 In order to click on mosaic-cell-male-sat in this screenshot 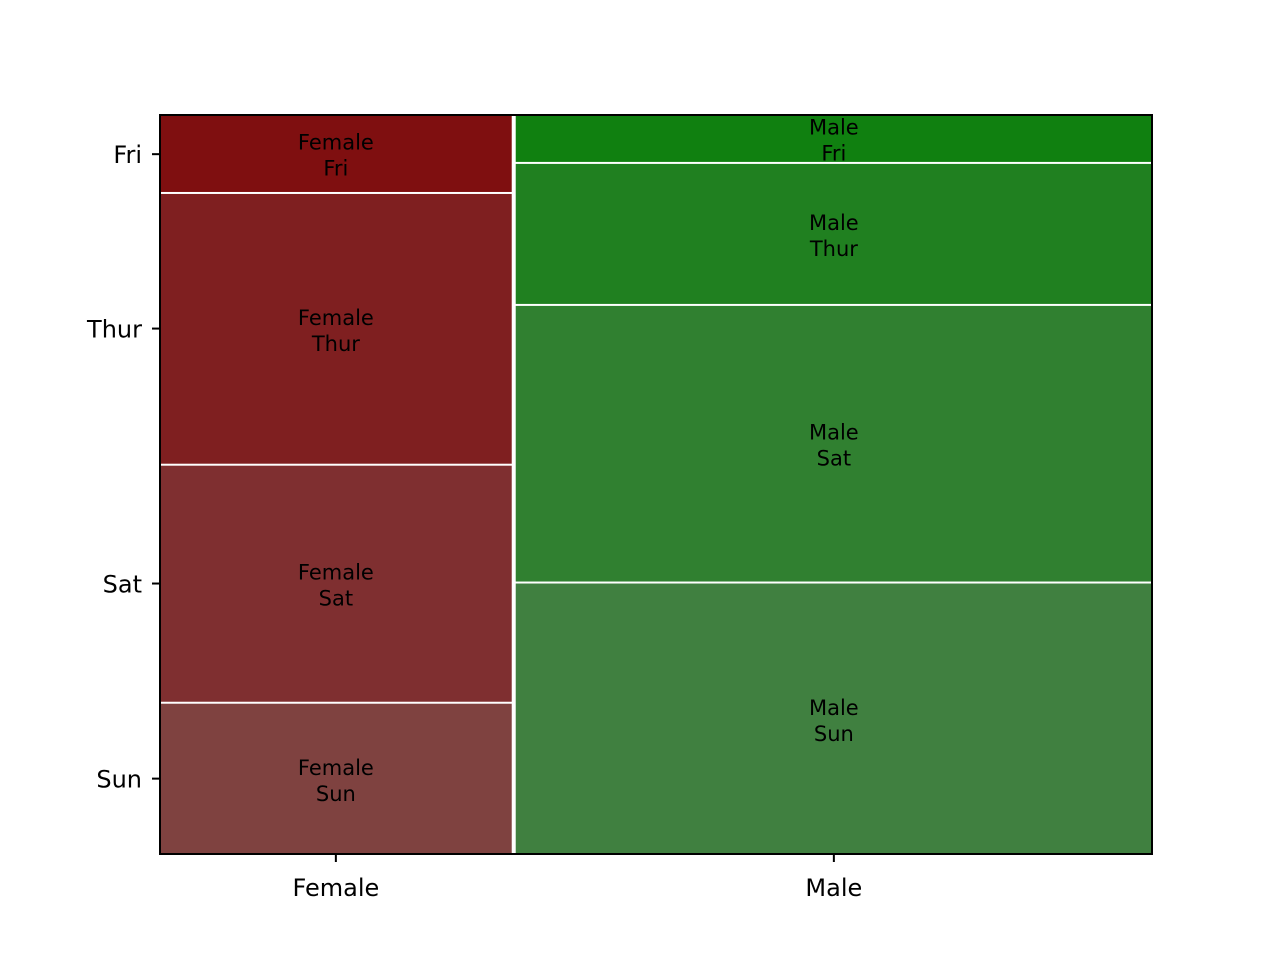, I will do `click(833, 443)`.